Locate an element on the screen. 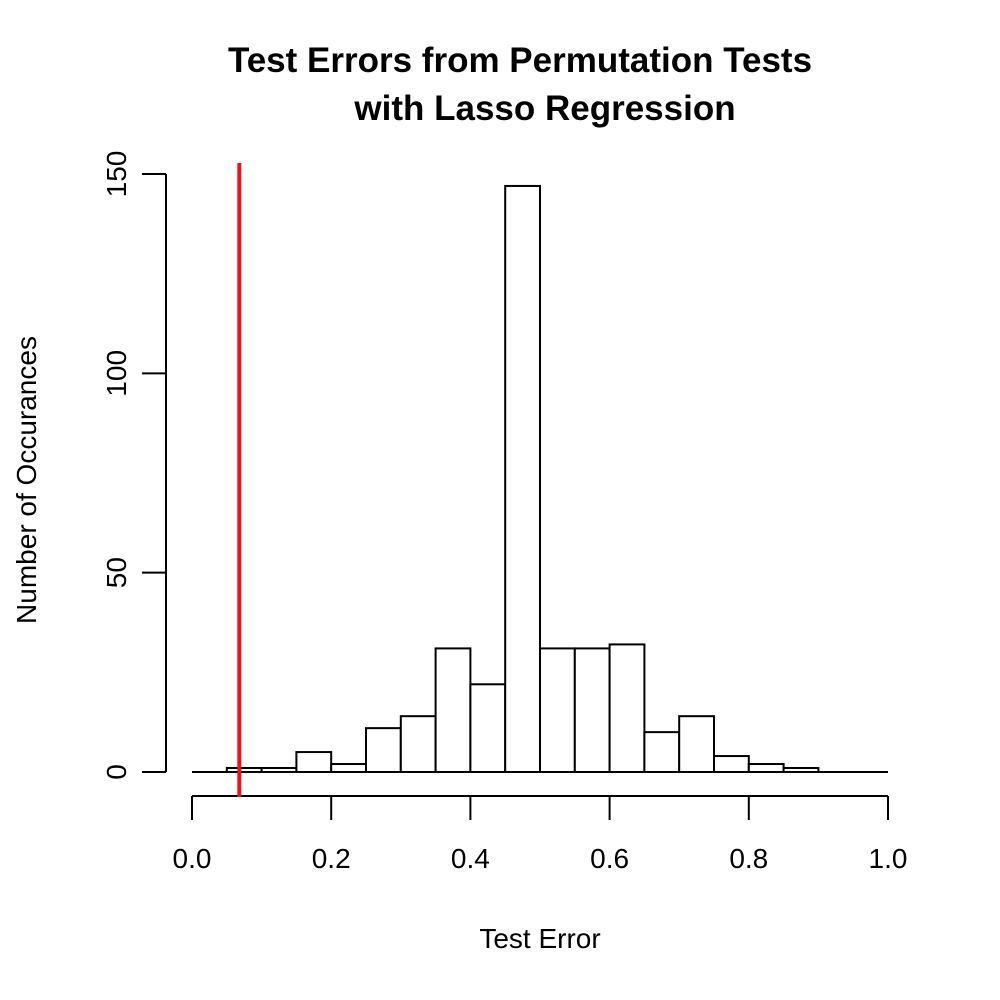  x-axis: 0.0 0.2 0.4 0.6 0.8 1.0 is located at coordinates (540, 834).